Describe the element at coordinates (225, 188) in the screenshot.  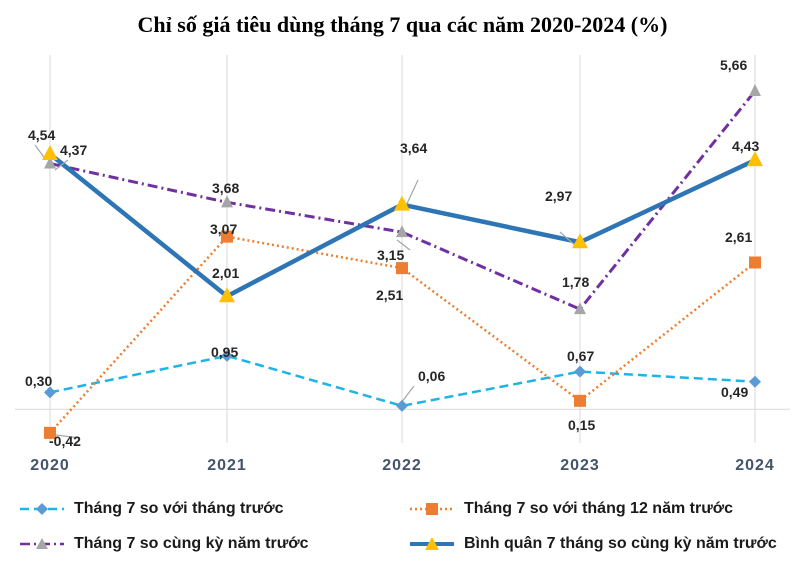
I see `data-label-s3-2021: 3,68` at that location.